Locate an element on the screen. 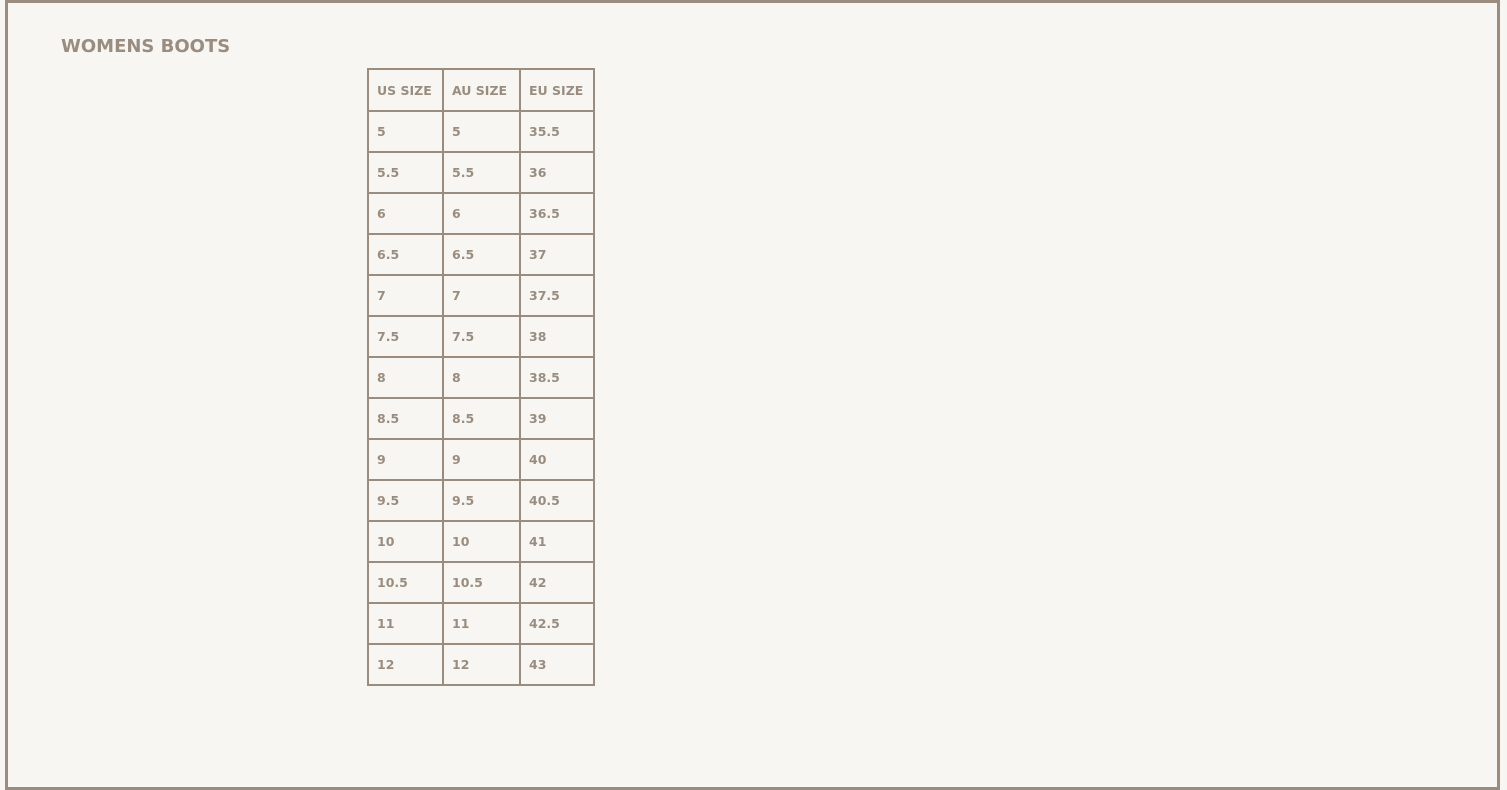 The image size is (1507, 790). au-size-cell: 7.5 is located at coordinates (481, 336).